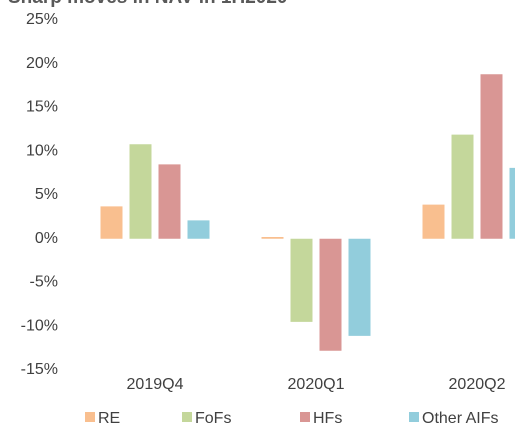 The width and height of the screenshot is (515, 425). What do you see at coordinates (46, 238) in the screenshot?
I see `y-tick-label: 0%` at bounding box center [46, 238].